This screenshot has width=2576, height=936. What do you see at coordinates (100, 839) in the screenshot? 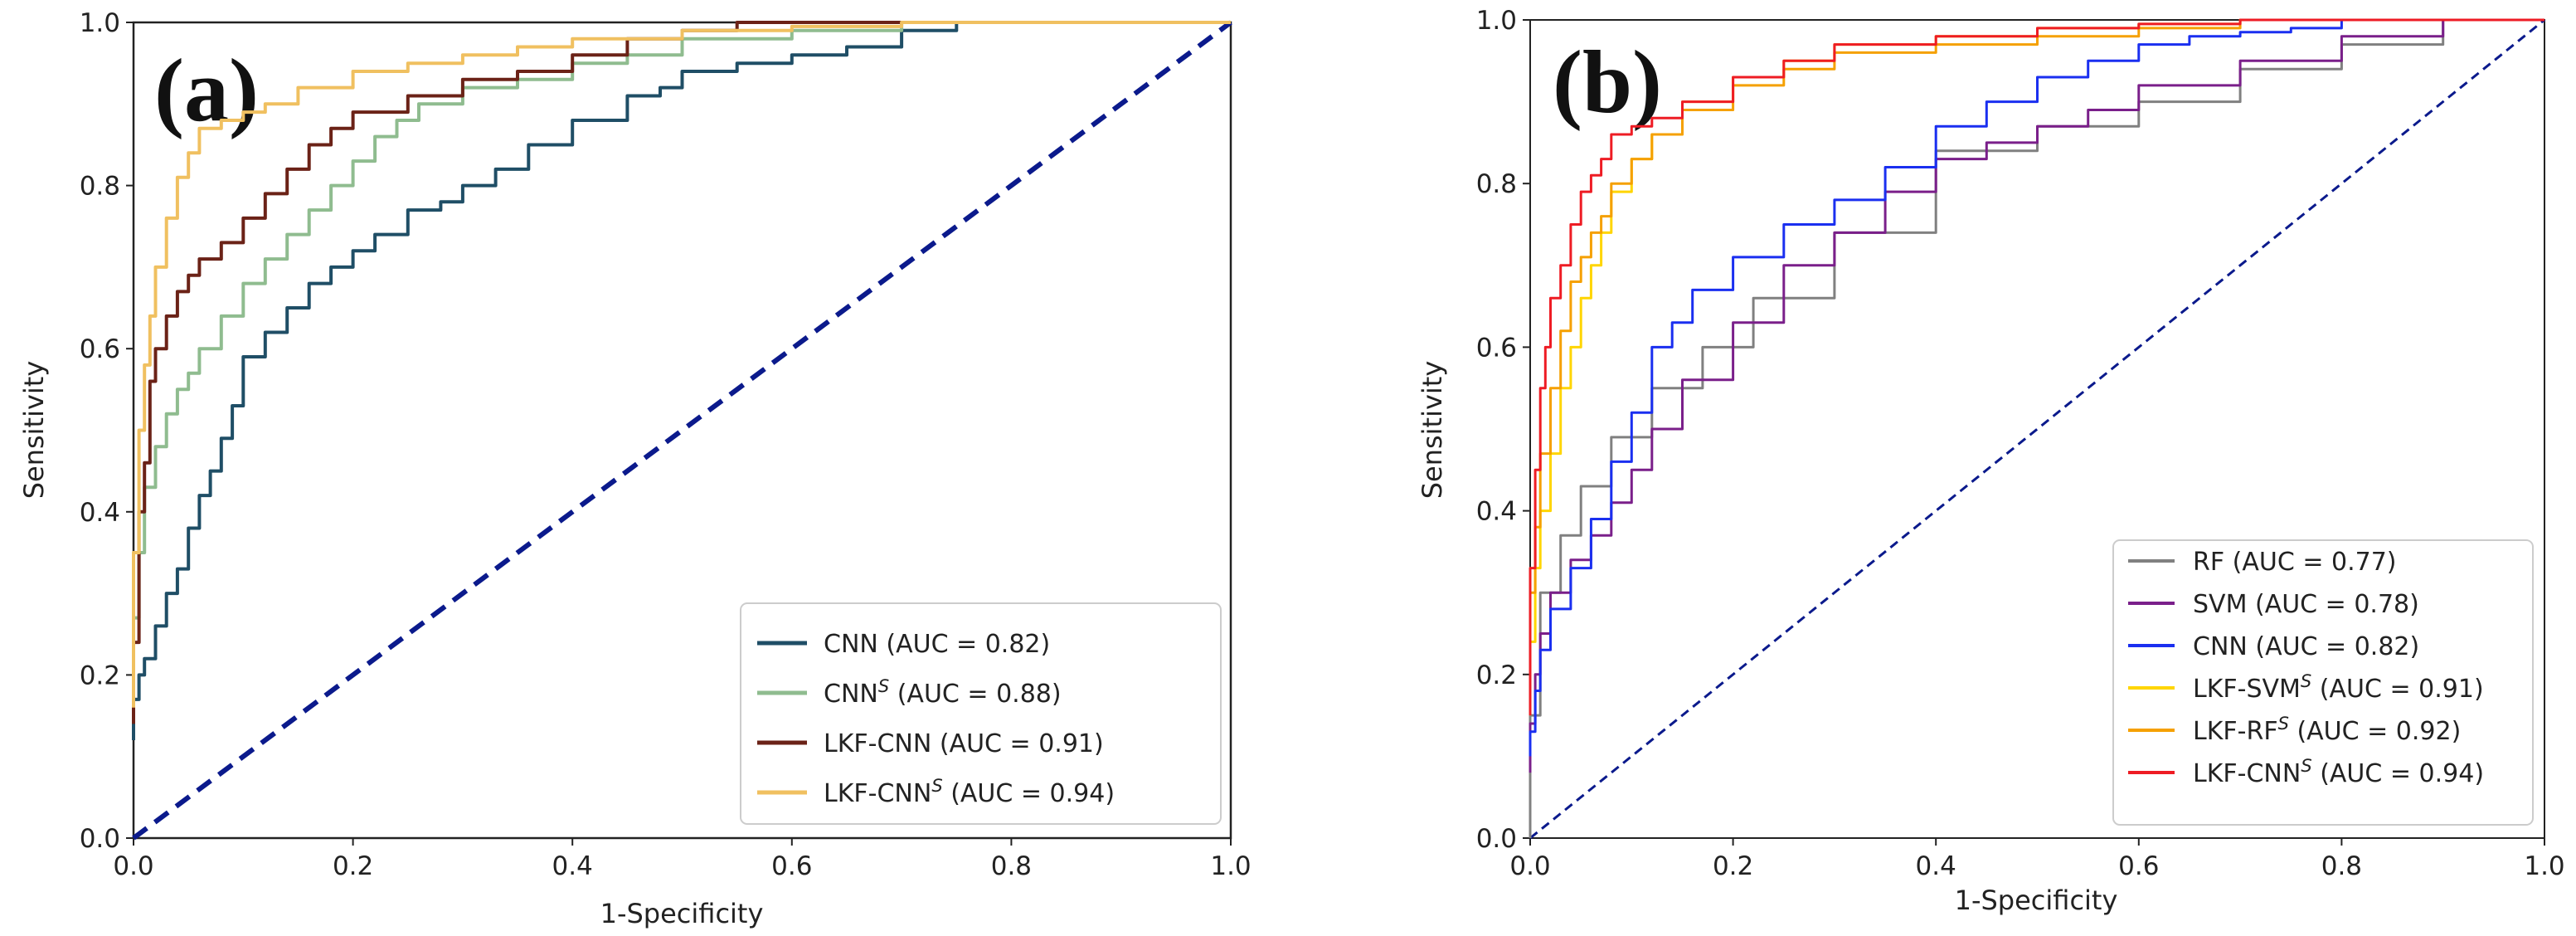
I see `panel-a-y-tick-label: 0.0` at bounding box center [100, 839].